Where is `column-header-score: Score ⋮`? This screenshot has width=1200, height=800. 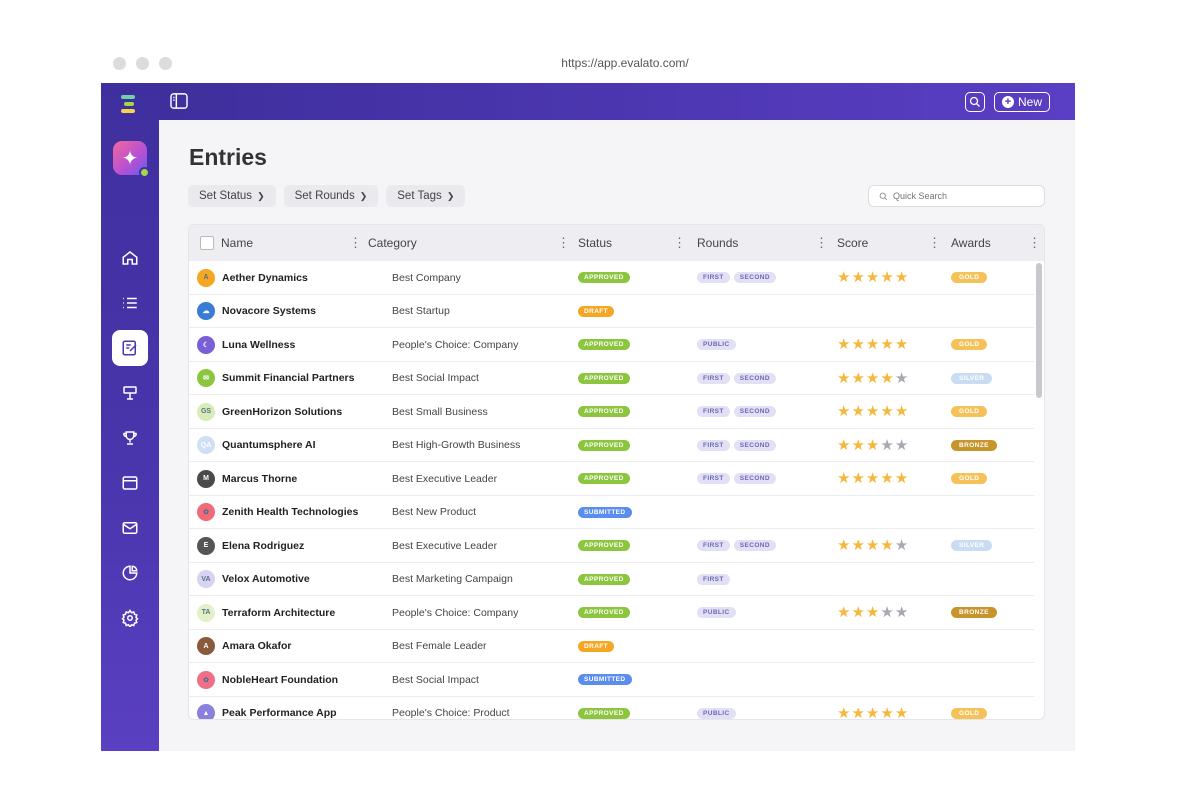 column-header-score: Score ⋮ is located at coordinates (889, 243).